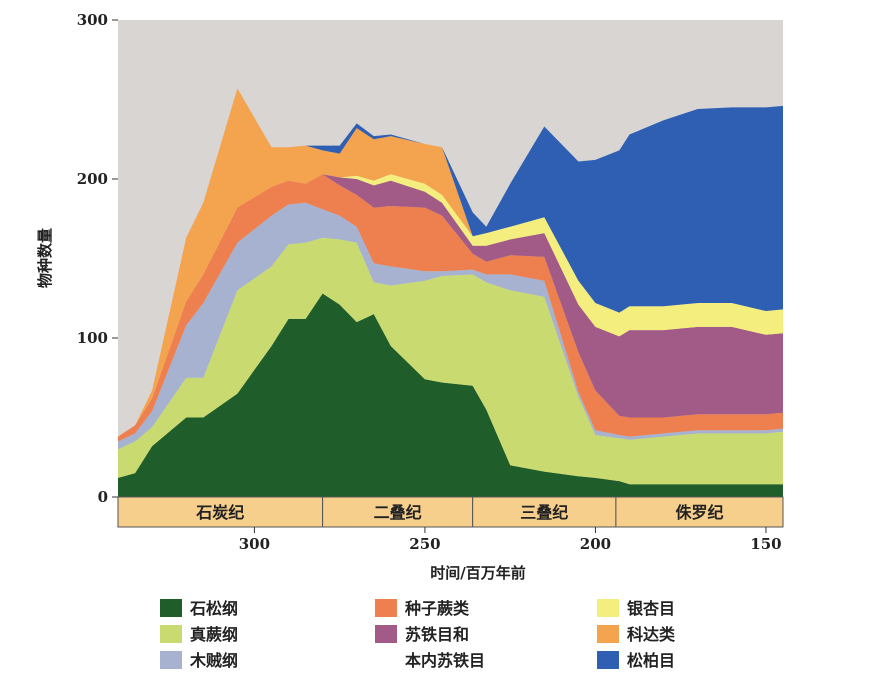  What do you see at coordinates (437, 634) in the screenshot?
I see `legend-label-5: 苏铁目和` at bounding box center [437, 634].